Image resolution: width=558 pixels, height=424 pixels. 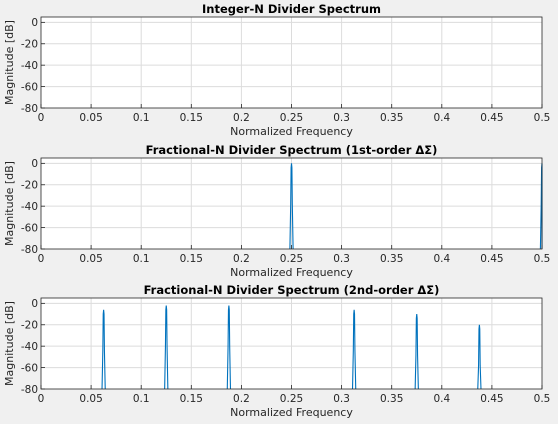 I want to click on chart-title: Integer-N Divider Spectrum, so click(x=291, y=9).